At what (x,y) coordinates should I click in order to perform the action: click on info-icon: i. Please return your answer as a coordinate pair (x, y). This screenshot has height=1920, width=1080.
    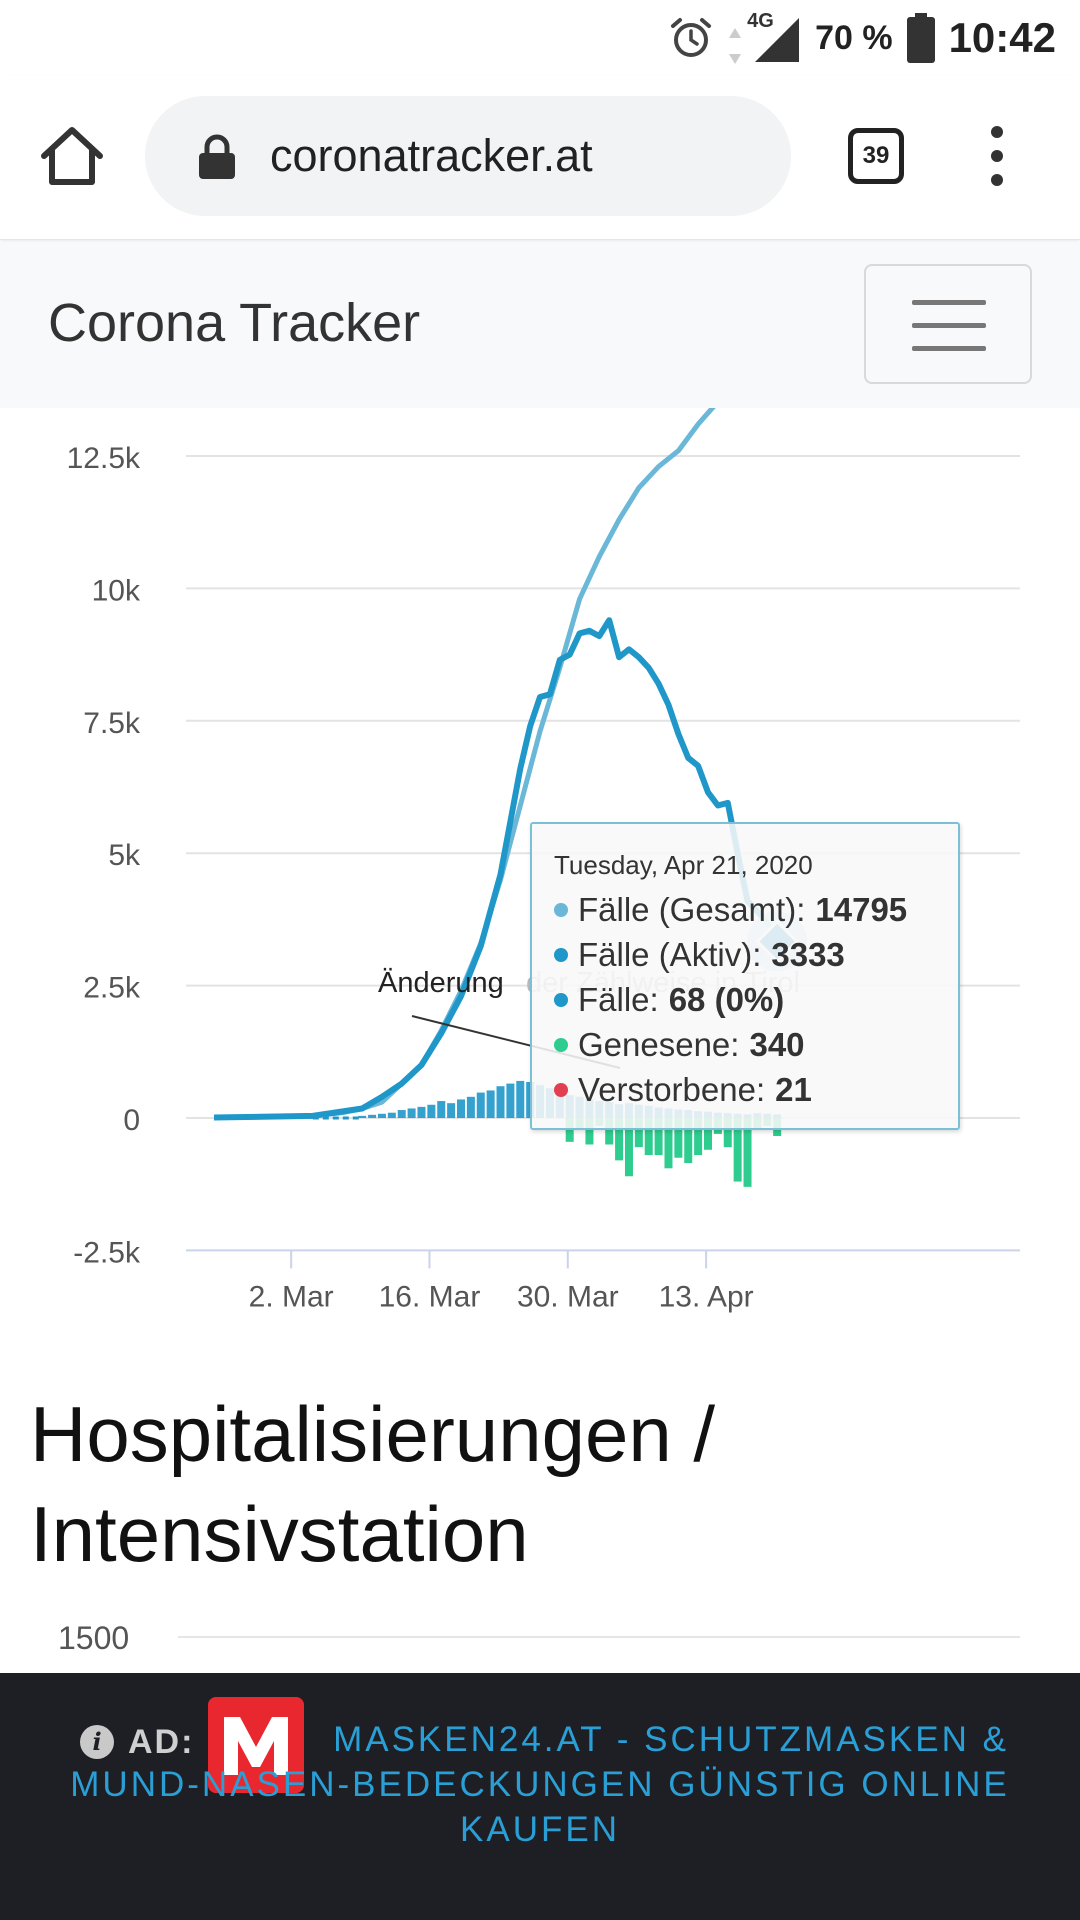
    Looking at the image, I should click on (97, 1742).